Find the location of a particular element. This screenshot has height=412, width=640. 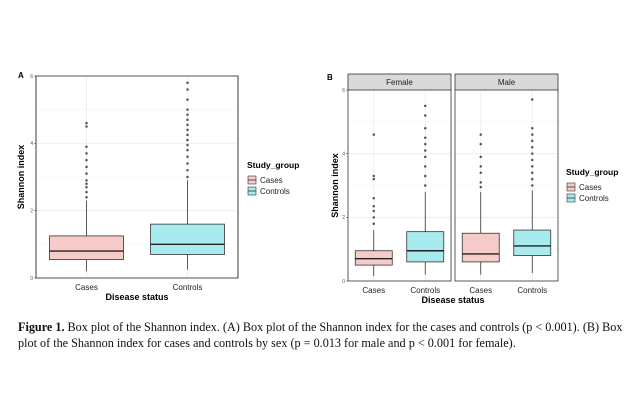

panel-b-legend-label-cases: Cases is located at coordinates (590, 187).